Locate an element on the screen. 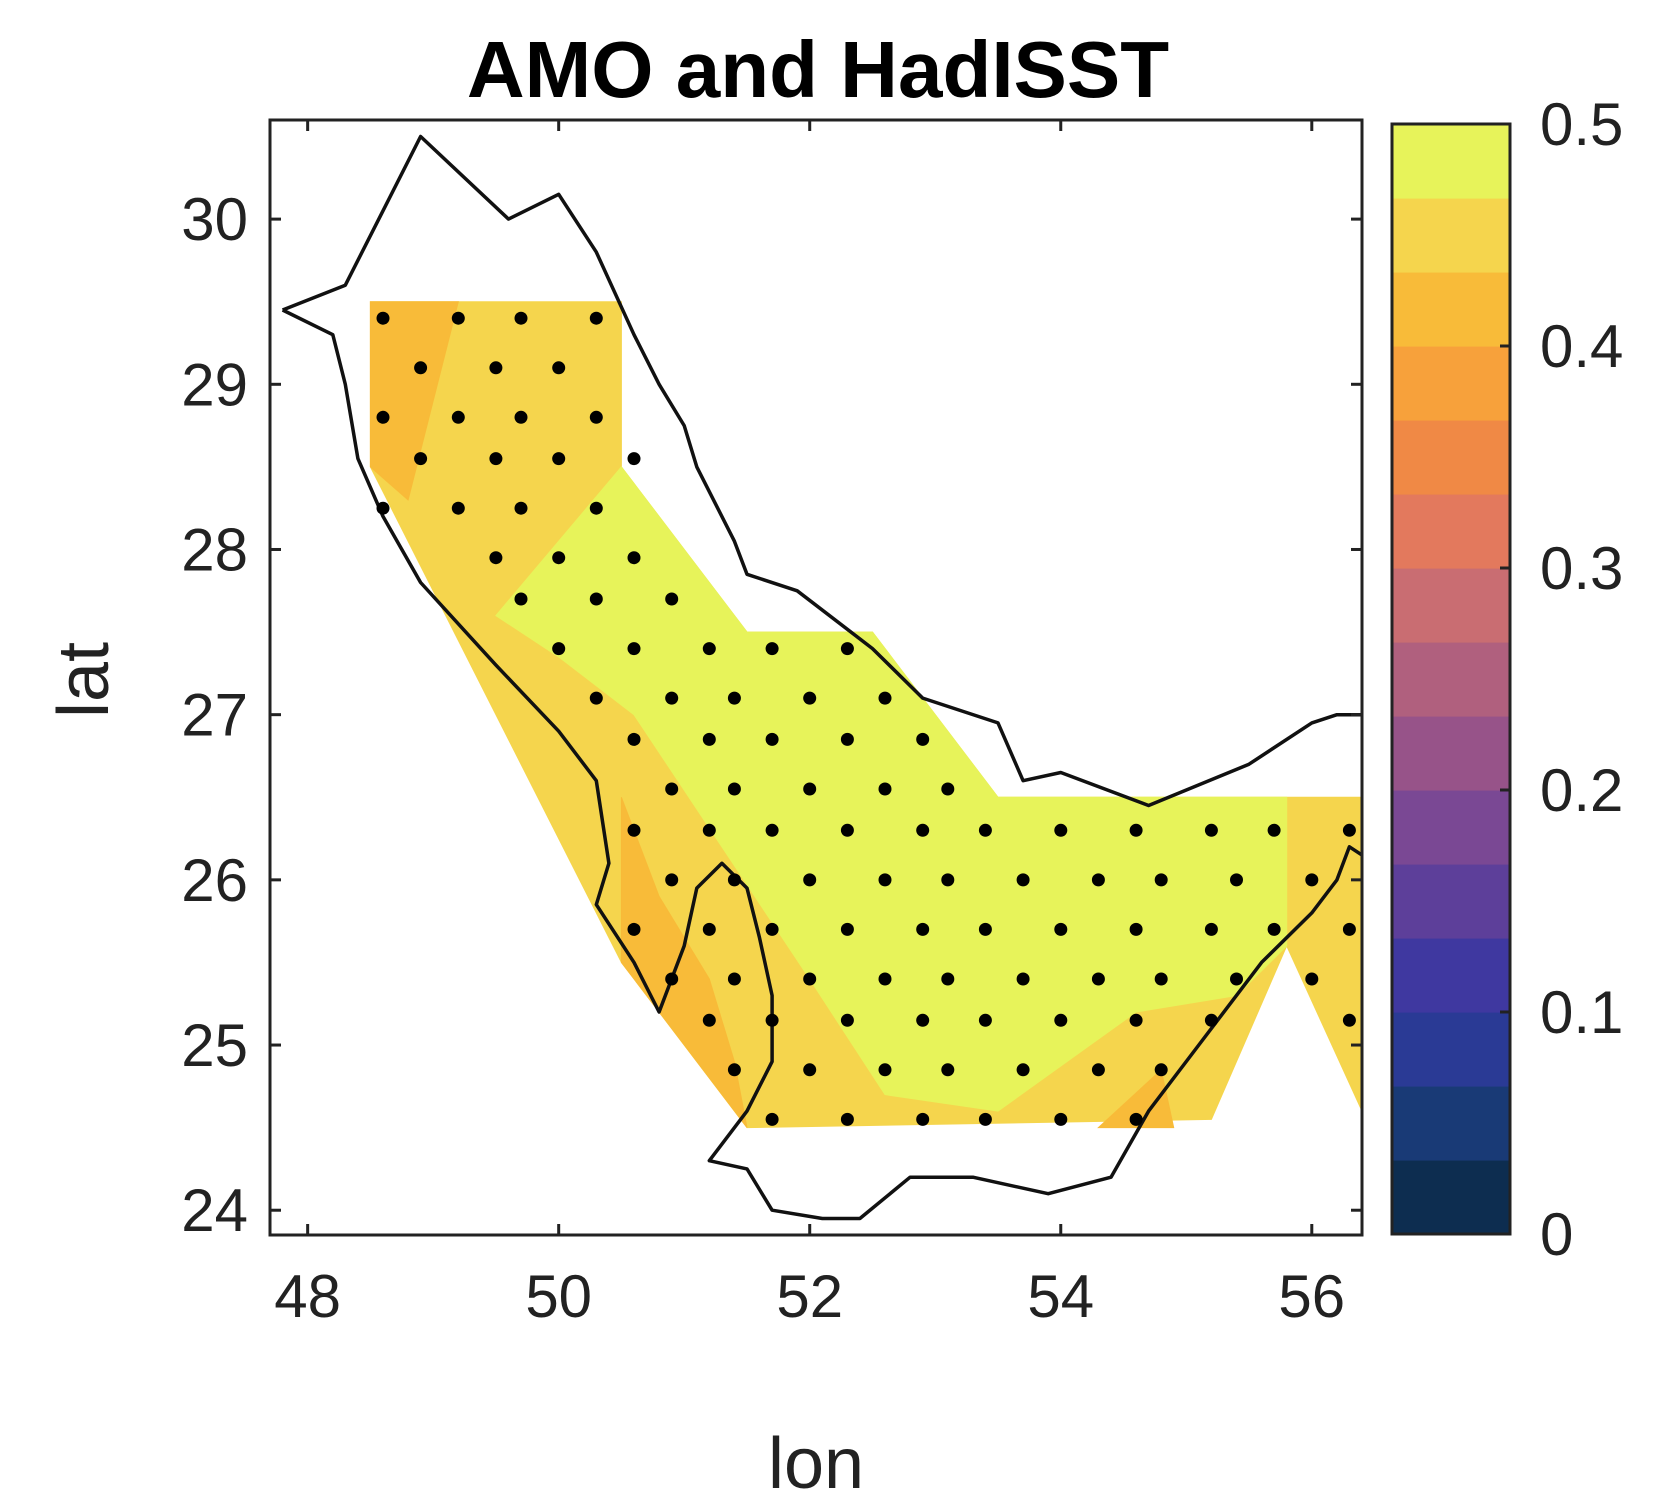 The width and height of the screenshot is (1668, 1509). x-axis-label: lon is located at coordinates (816, 1464).